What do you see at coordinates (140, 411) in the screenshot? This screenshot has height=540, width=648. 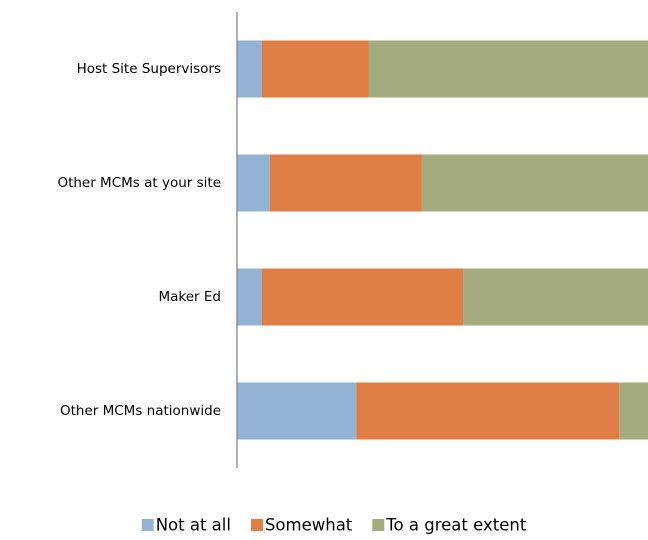 I see `y-tick-label: Other MCMs nationwide` at bounding box center [140, 411].